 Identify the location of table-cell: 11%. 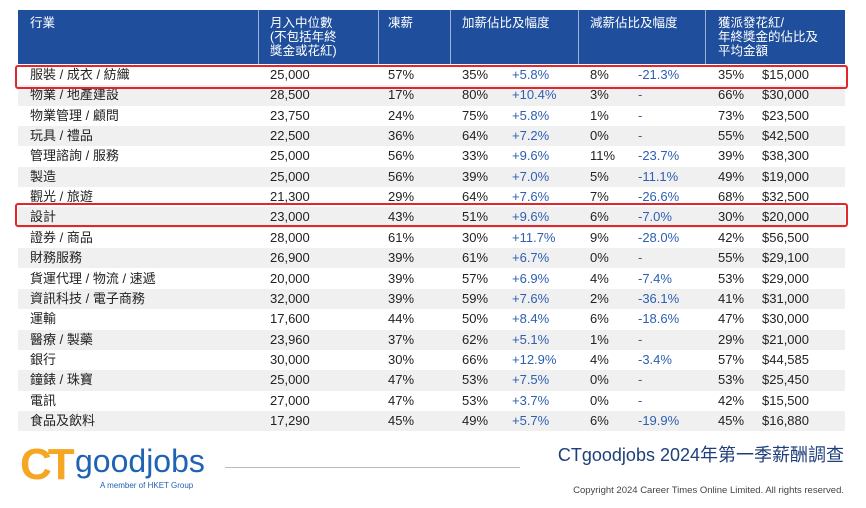
(603, 156).